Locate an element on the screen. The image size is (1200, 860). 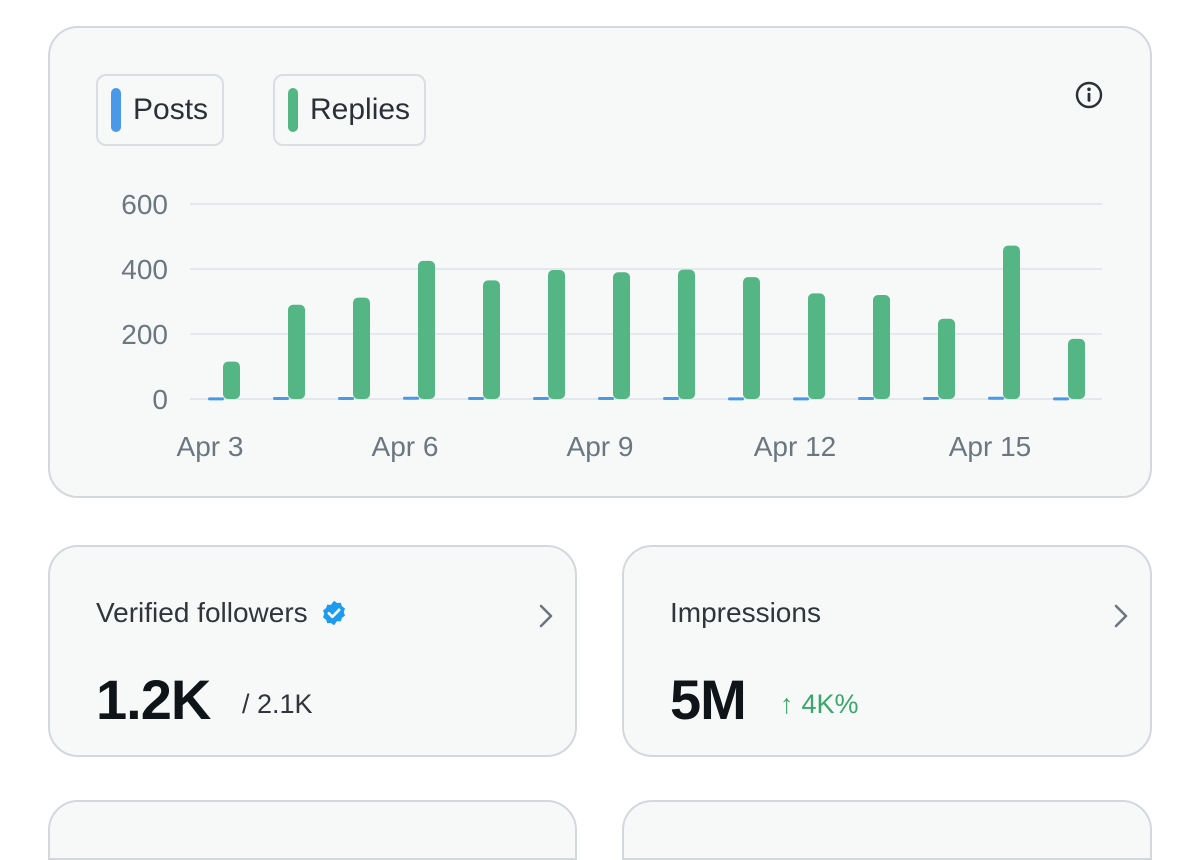
verified-followers-label: Verified followers is located at coordinates (202, 612).